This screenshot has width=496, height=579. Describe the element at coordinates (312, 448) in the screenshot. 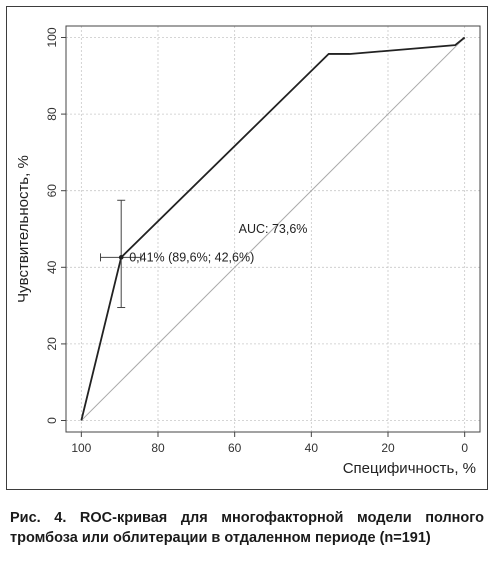

I see `x-tick-label: 40` at that location.